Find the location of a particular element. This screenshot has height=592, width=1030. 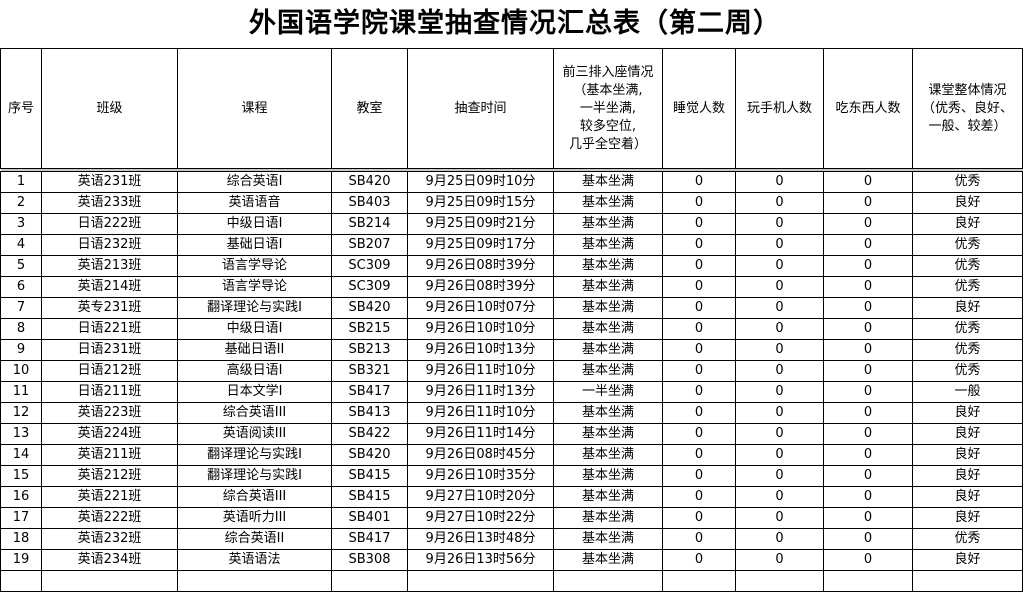

cell-class: 英语223班 is located at coordinates (109, 413).